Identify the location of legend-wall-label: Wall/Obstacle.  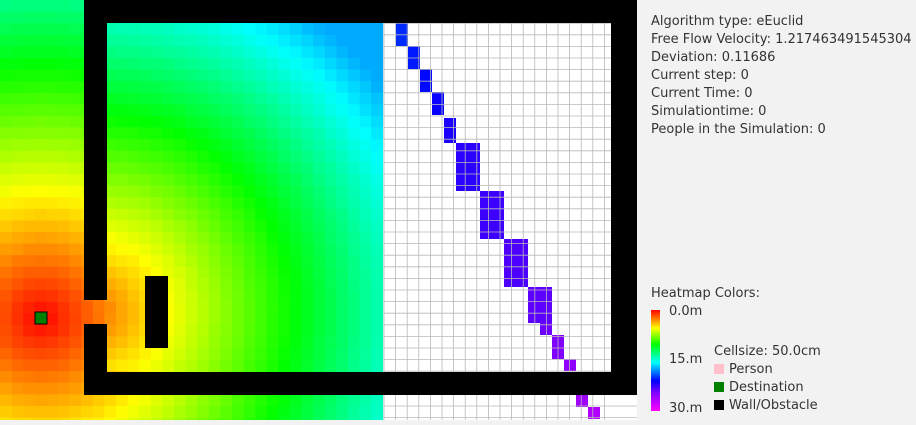
(773, 405).